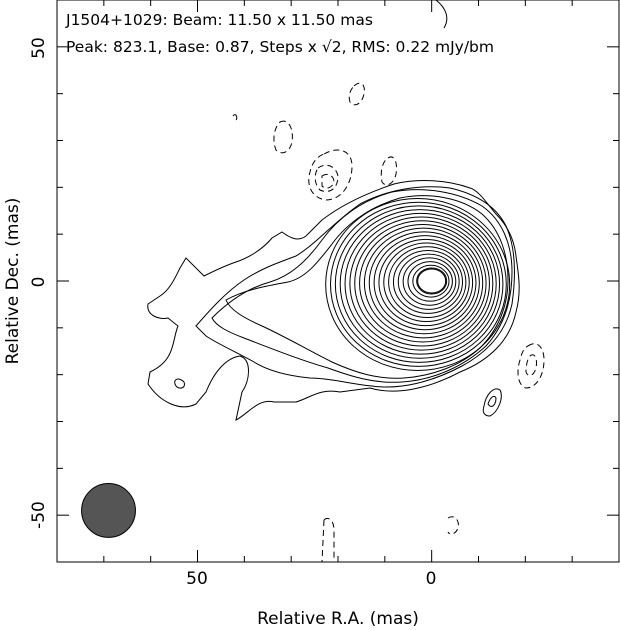  Describe the element at coordinates (108, 510) in the screenshot. I see `beam-ellipse` at that location.